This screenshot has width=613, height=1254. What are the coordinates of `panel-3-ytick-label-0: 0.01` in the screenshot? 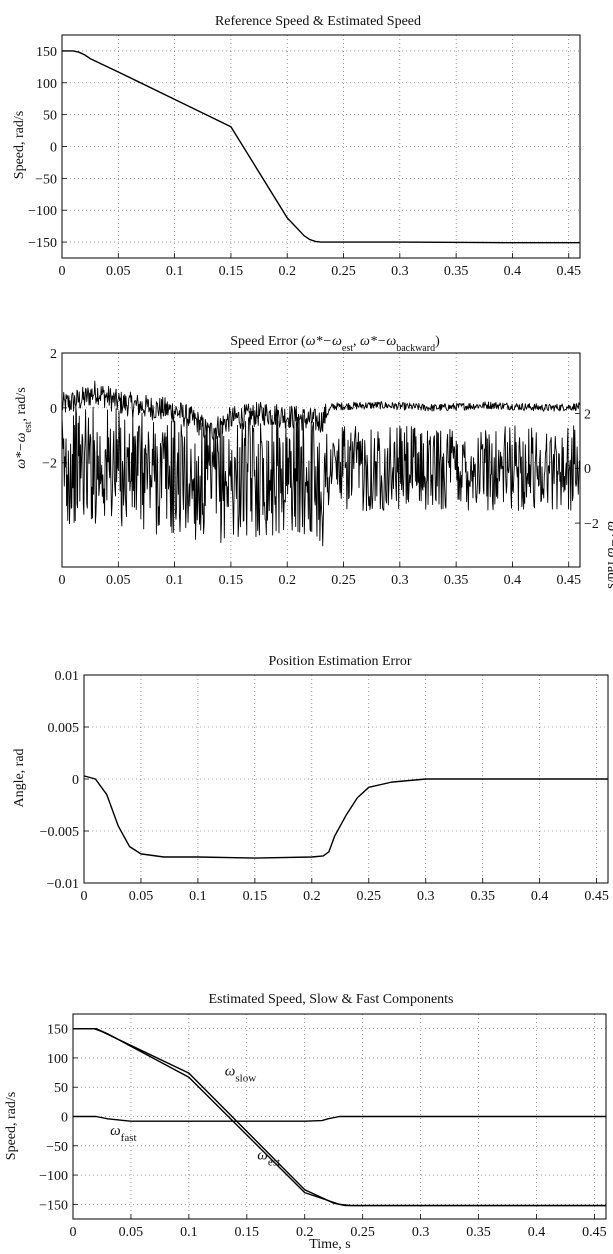 It's located at (67, 676).